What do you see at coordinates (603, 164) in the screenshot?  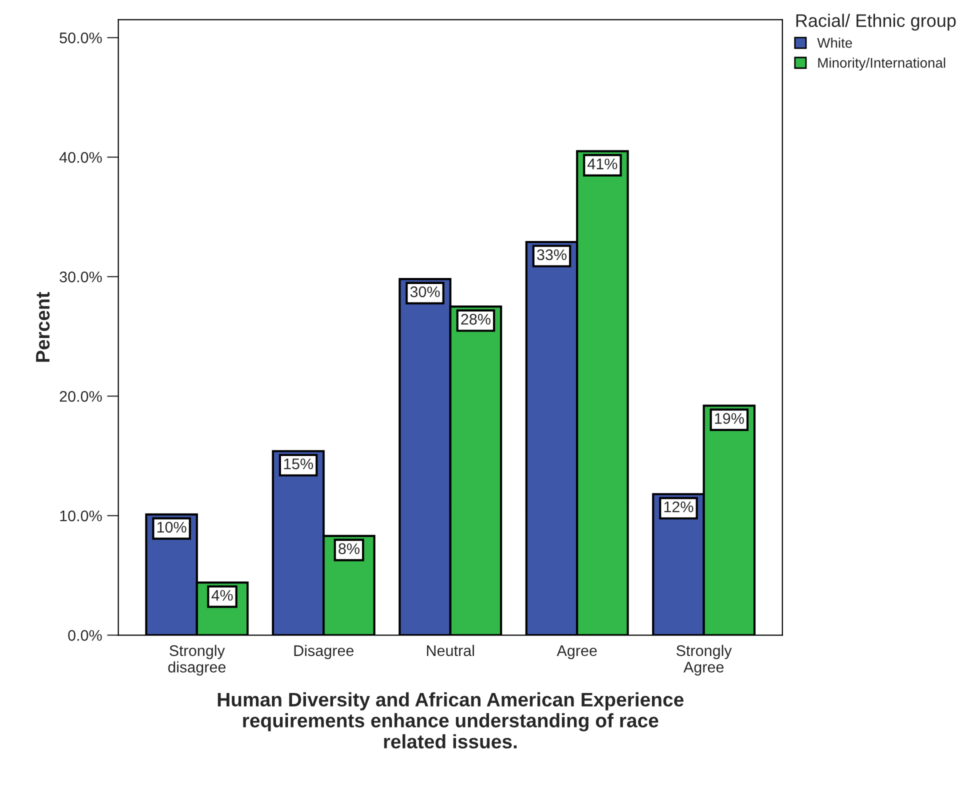 I see `data-label: 41%` at bounding box center [603, 164].